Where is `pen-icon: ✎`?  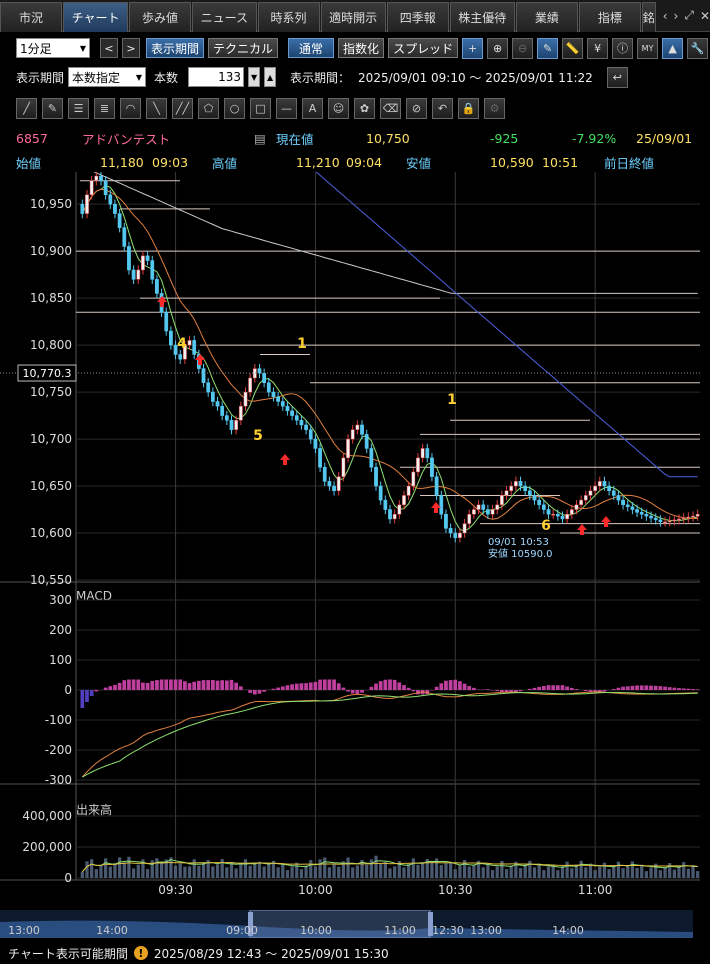
pen-icon: ✎ is located at coordinates (548, 48).